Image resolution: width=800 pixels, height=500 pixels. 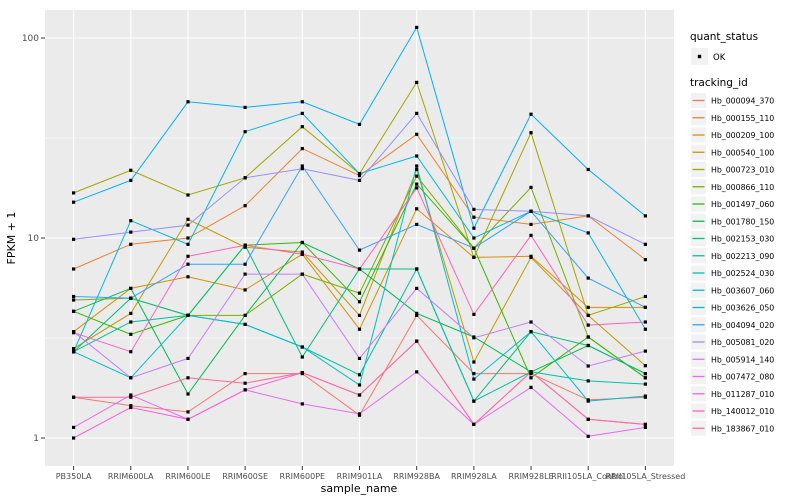 I want to click on legend-entry-Hb_000209_100: Hb_000209_100, so click(x=732, y=135).